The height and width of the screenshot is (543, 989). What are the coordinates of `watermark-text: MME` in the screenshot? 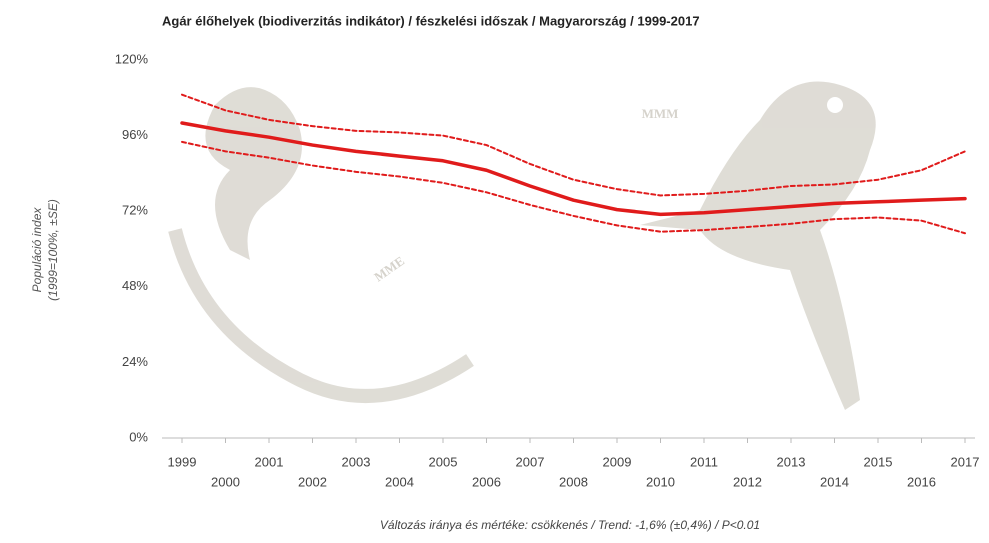 It's located at (389, 268).